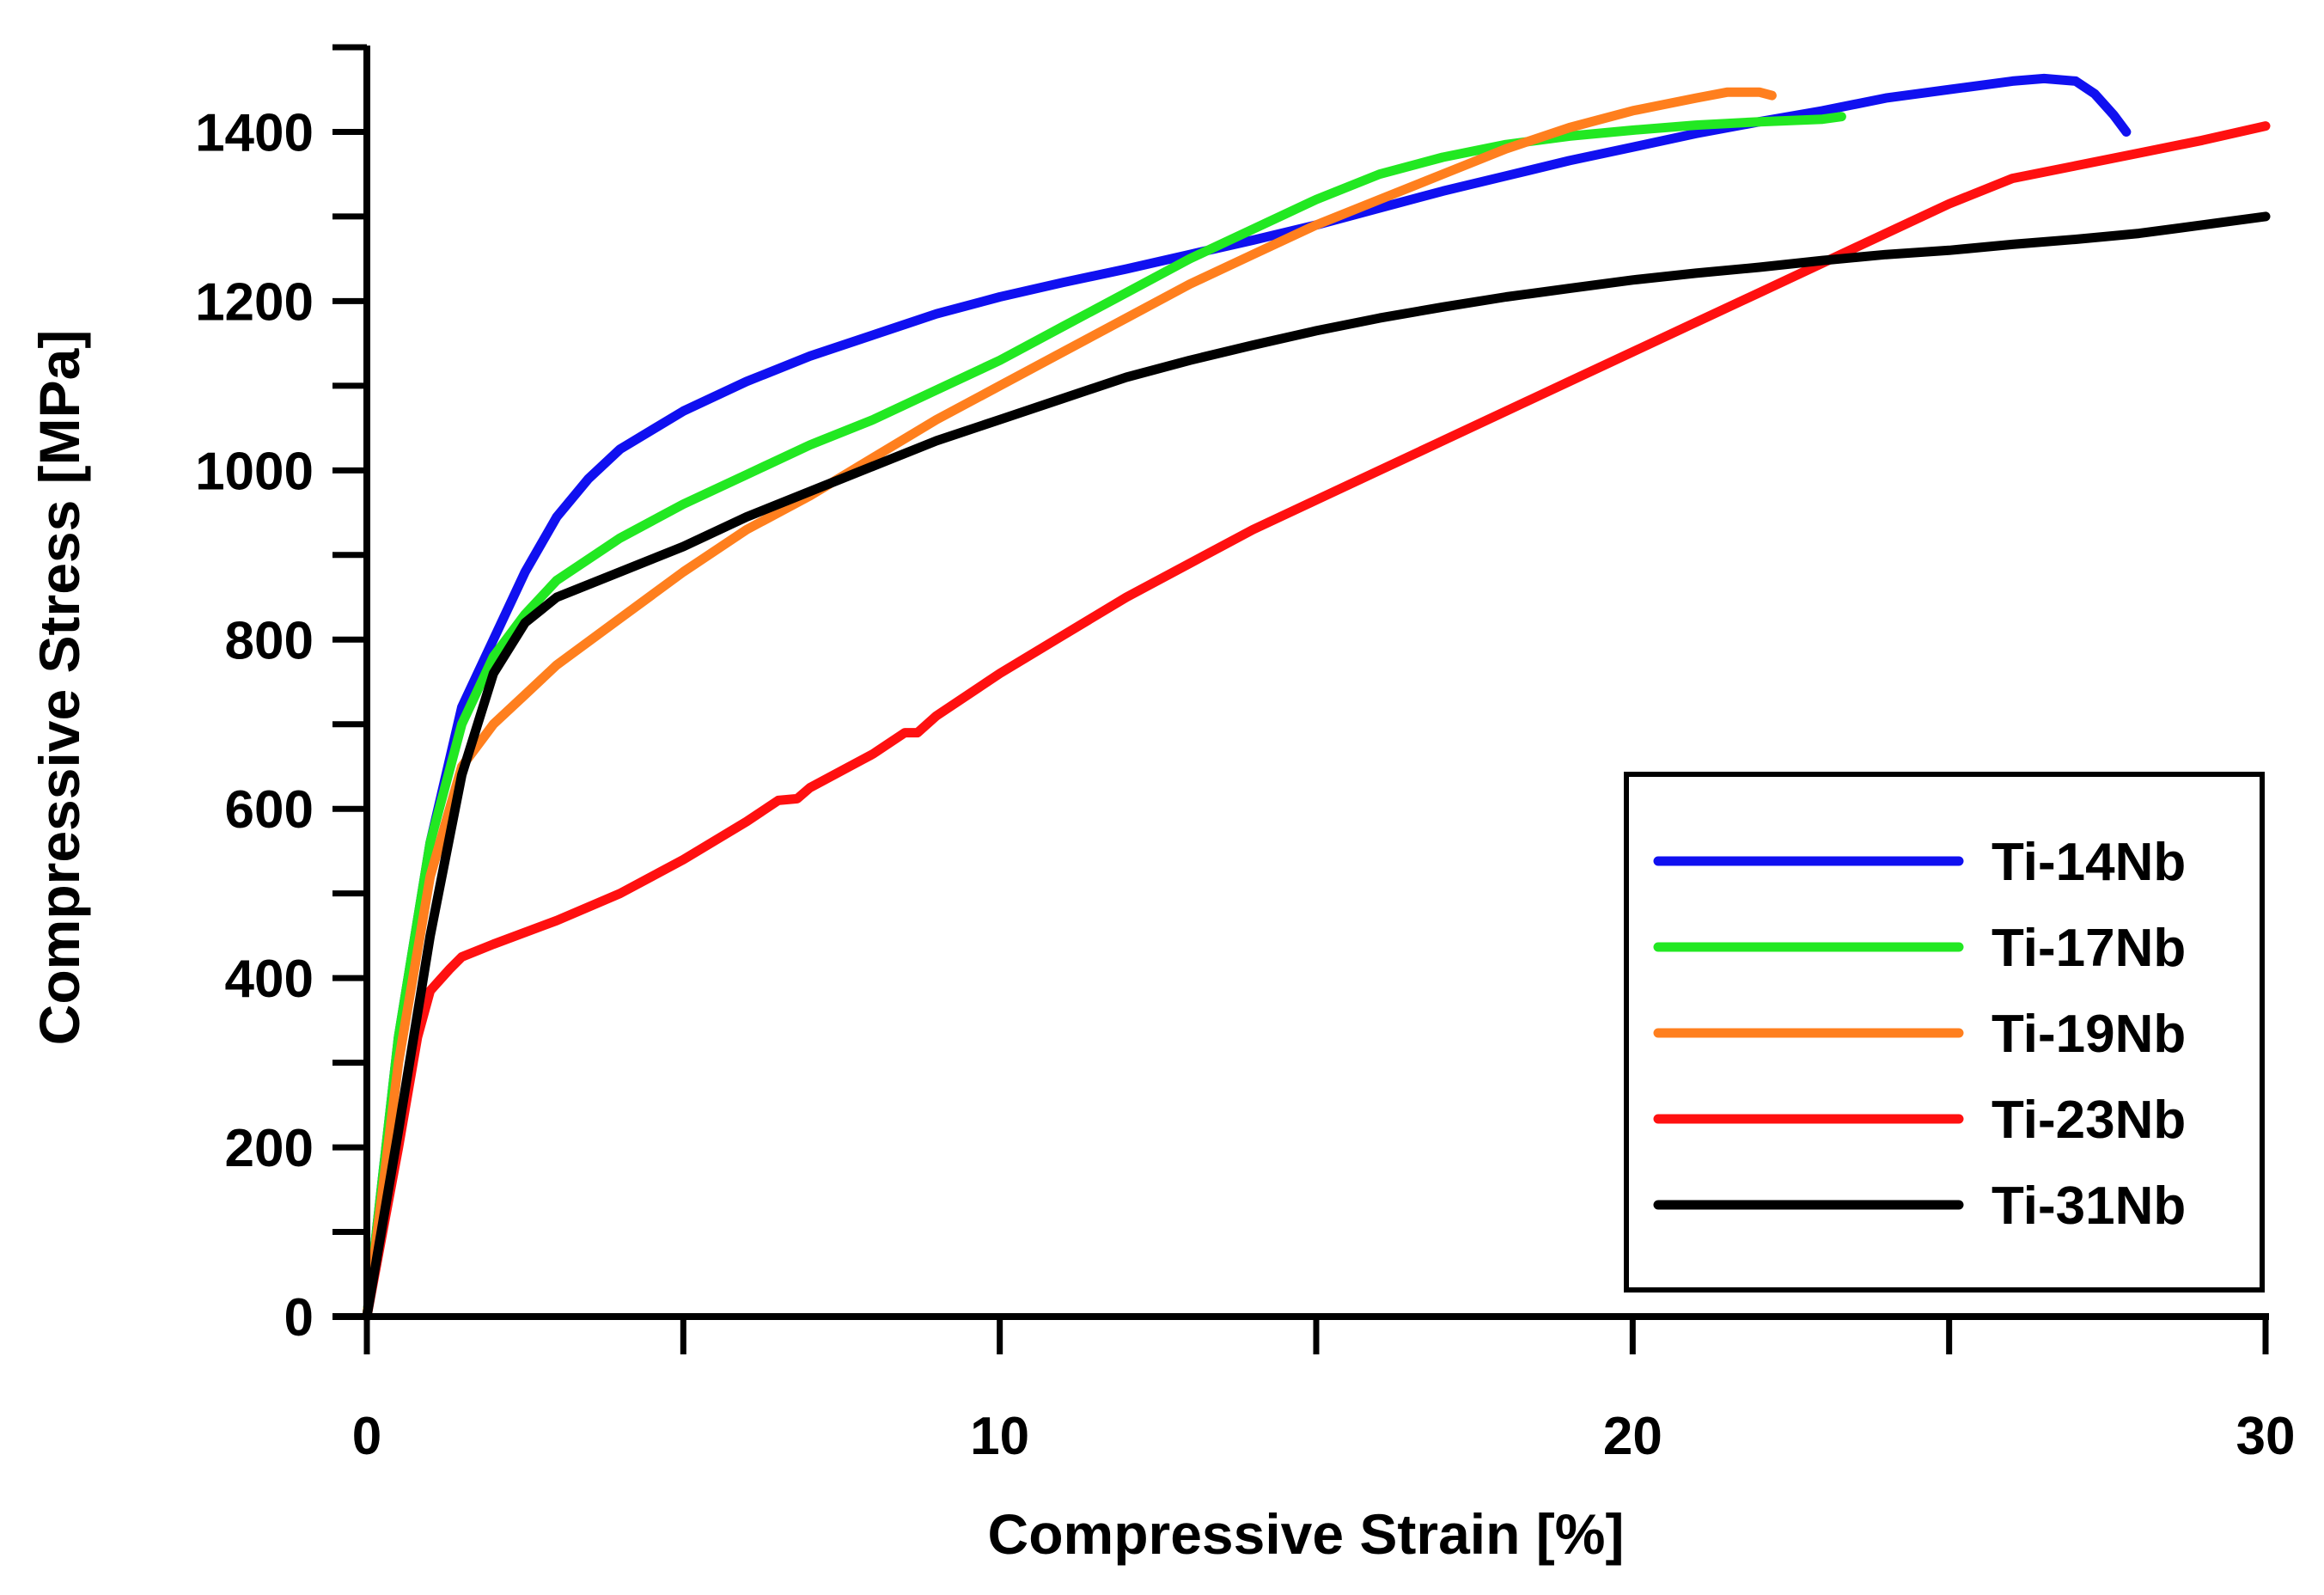  What do you see at coordinates (269, 979) in the screenshot?
I see `y-tick-label: 400` at bounding box center [269, 979].